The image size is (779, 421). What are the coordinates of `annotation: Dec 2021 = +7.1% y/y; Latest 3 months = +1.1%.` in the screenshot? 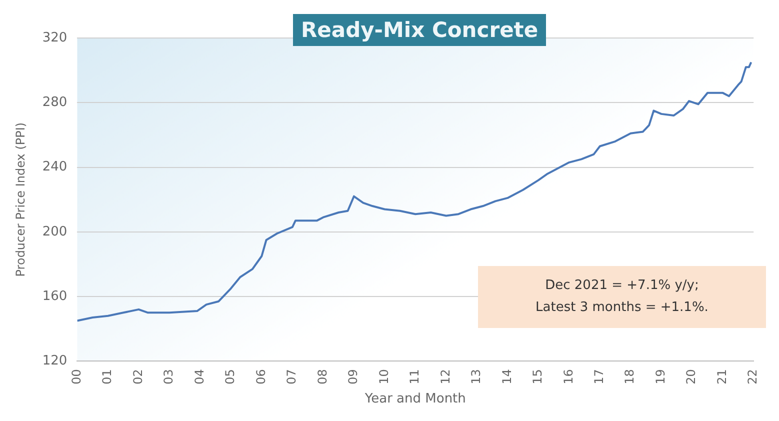 It's located at (622, 297).